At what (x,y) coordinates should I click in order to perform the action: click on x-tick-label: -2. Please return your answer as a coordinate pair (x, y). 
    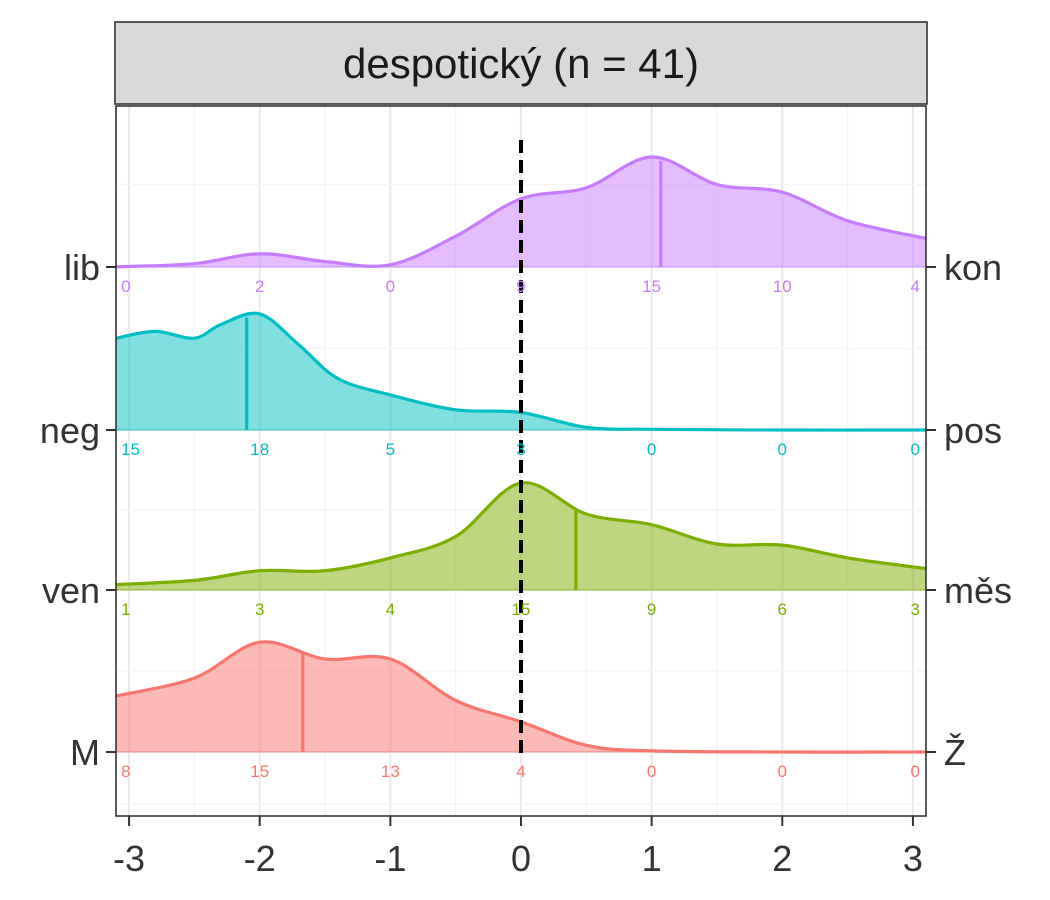
    Looking at the image, I should click on (260, 858).